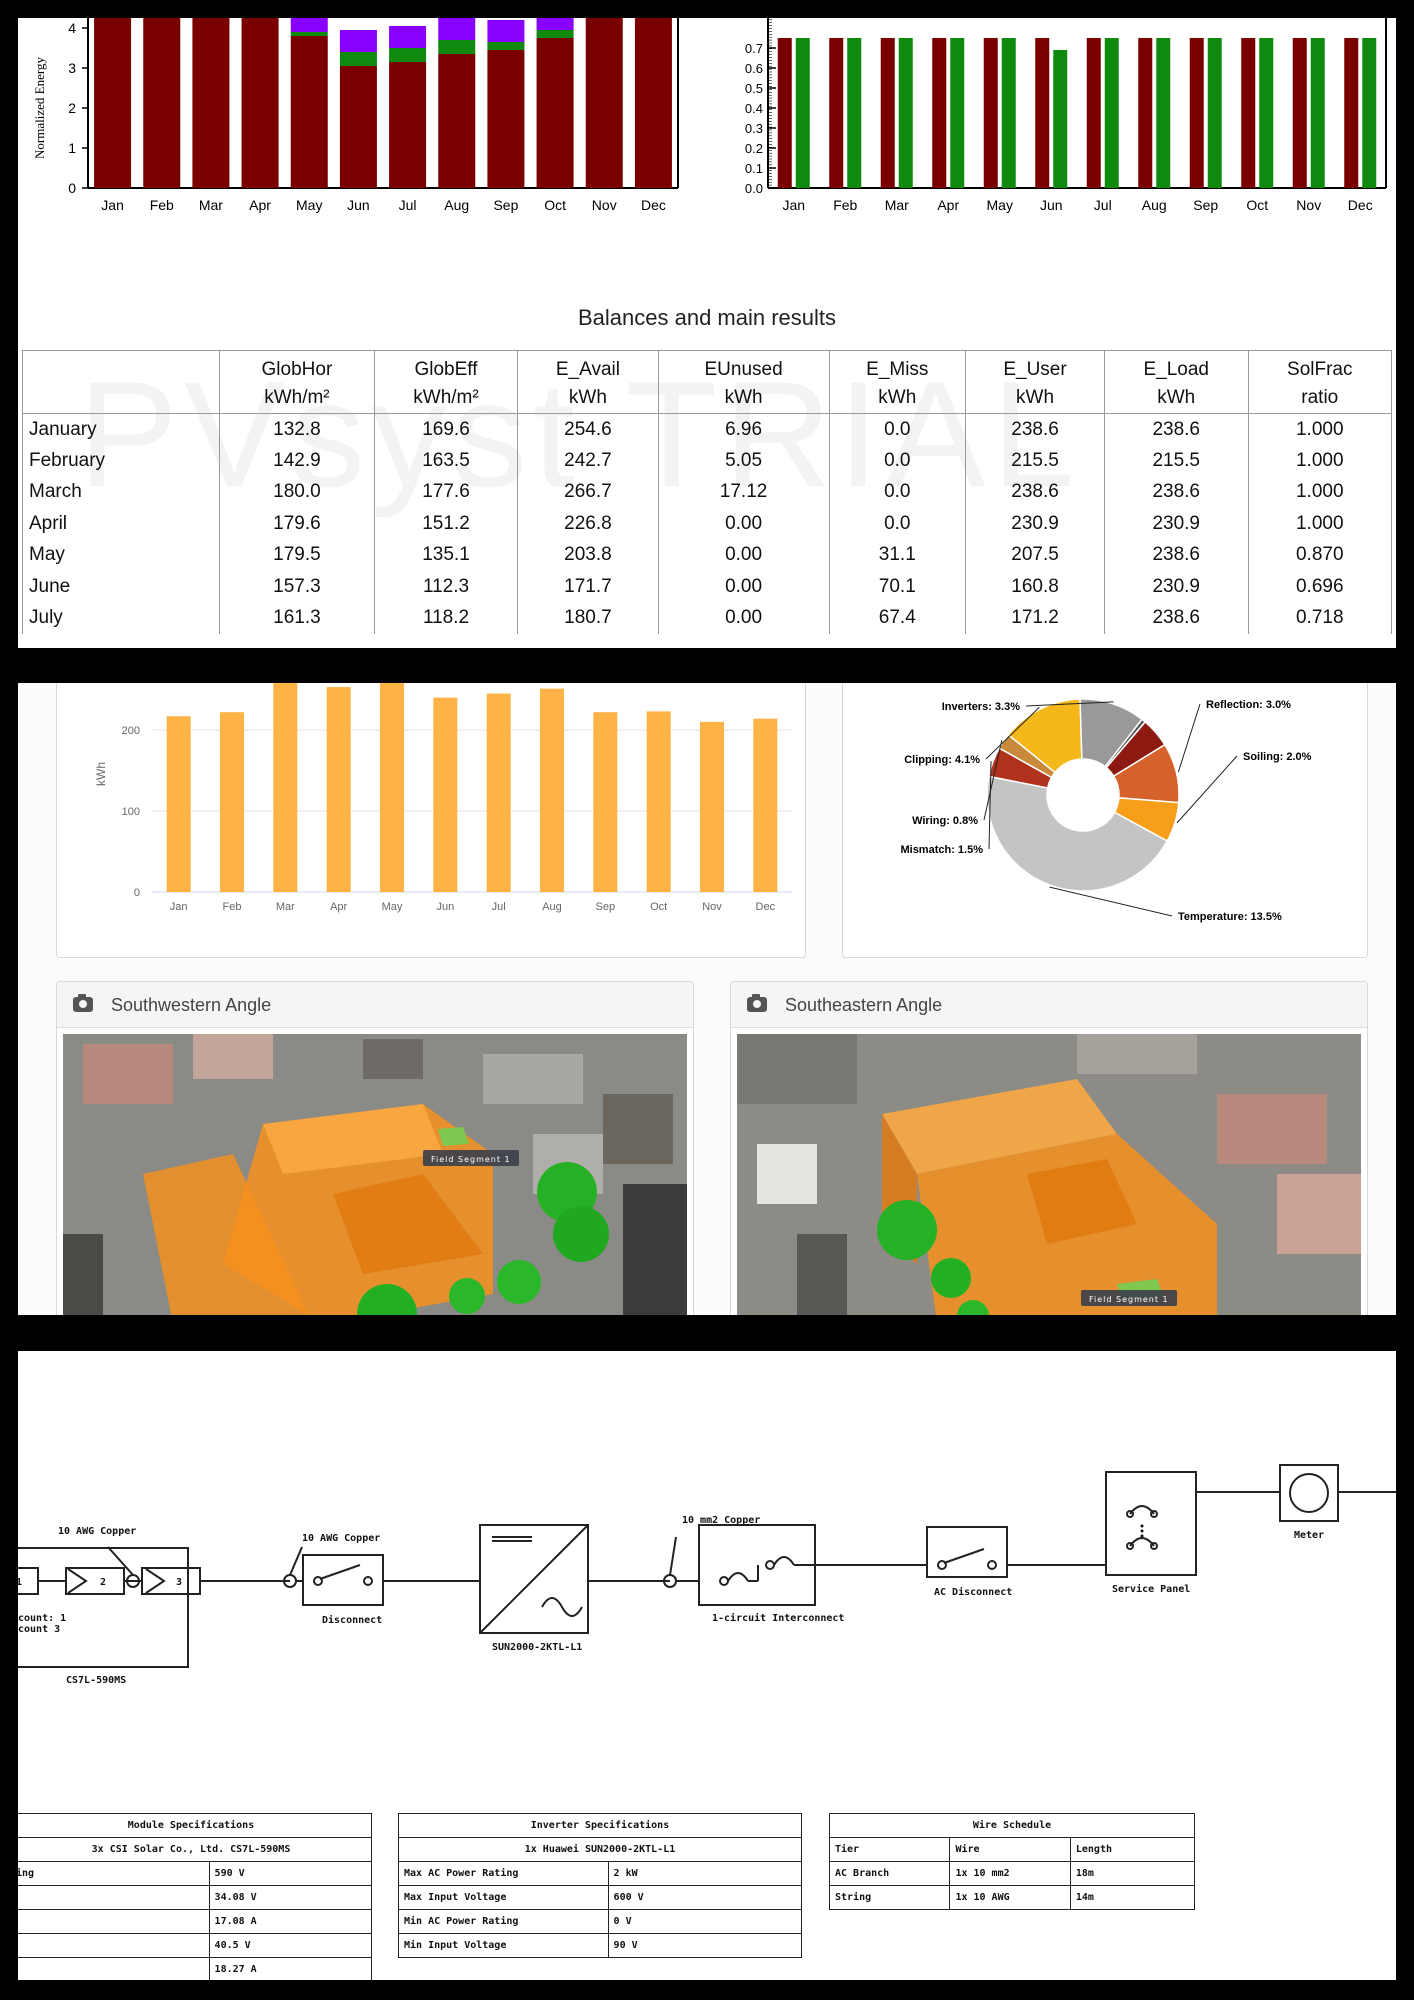  What do you see at coordinates (743, 492) in the screenshot?
I see `table-cell: 17.12` at bounding box center [743, 492].